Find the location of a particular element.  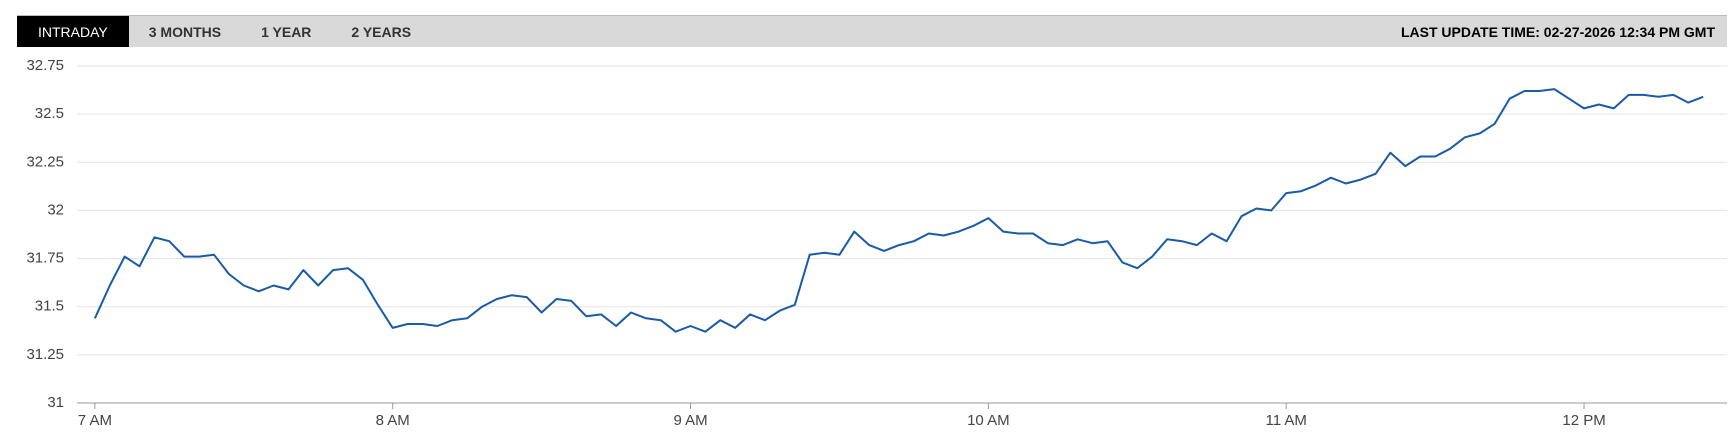

x-tick-label: 9 AM is located at coordinates (690, 420).